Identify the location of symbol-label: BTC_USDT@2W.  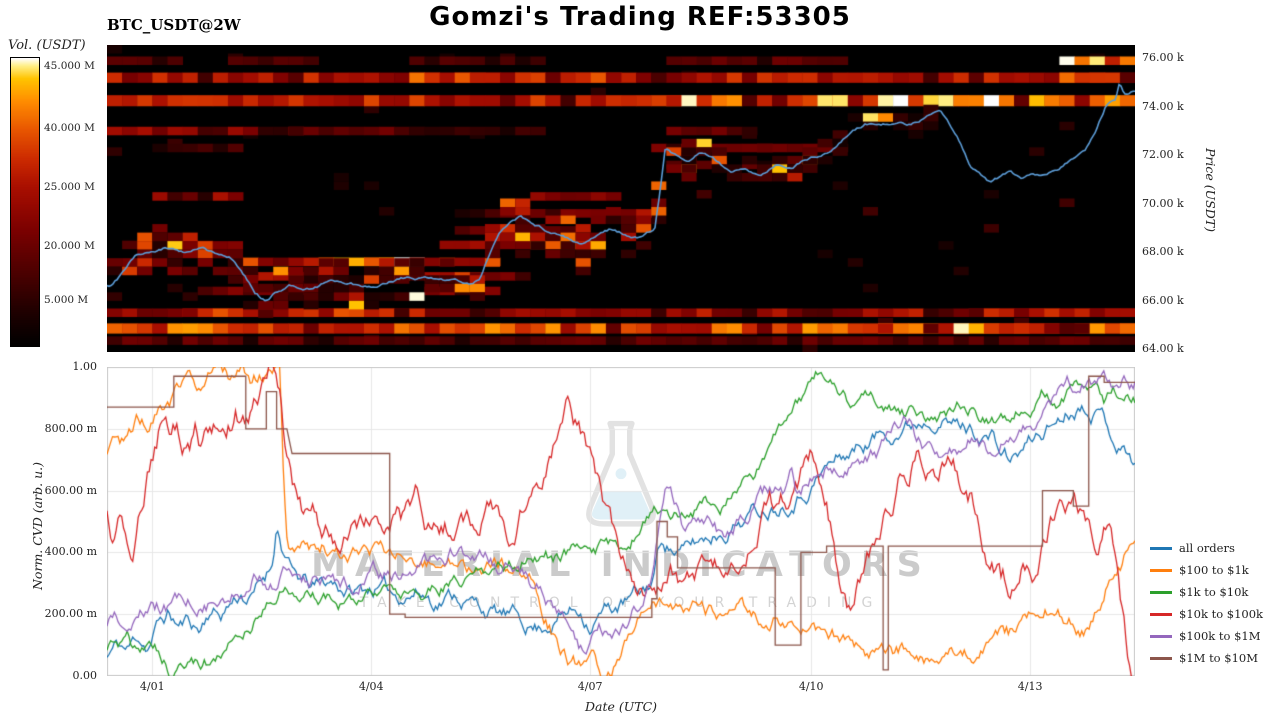
(174, 25).